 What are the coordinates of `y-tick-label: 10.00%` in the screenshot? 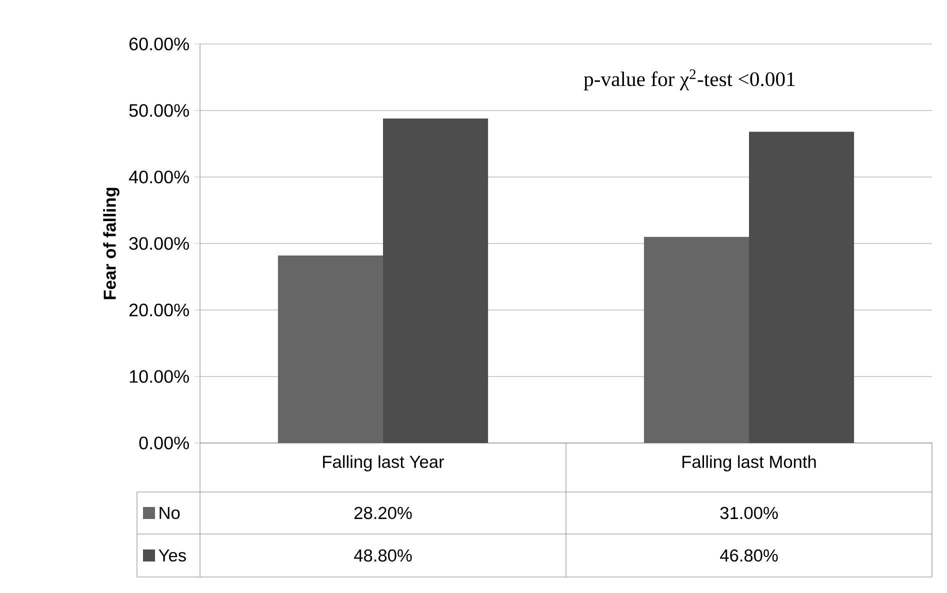 It's located at (159, 376).